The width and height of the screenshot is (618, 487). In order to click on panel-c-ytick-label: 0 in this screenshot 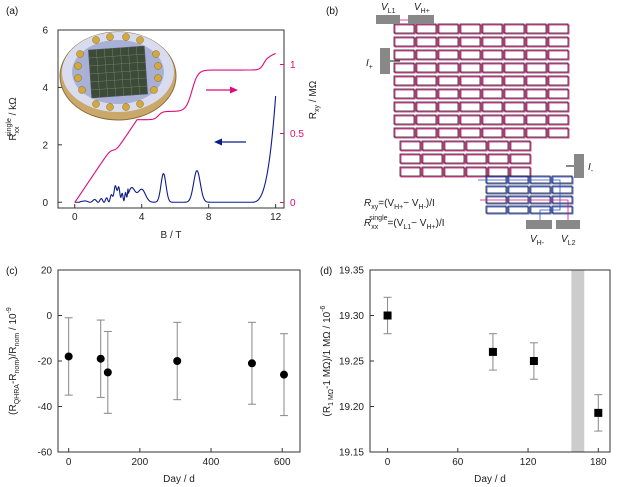, I will do `click(49, 316)`.